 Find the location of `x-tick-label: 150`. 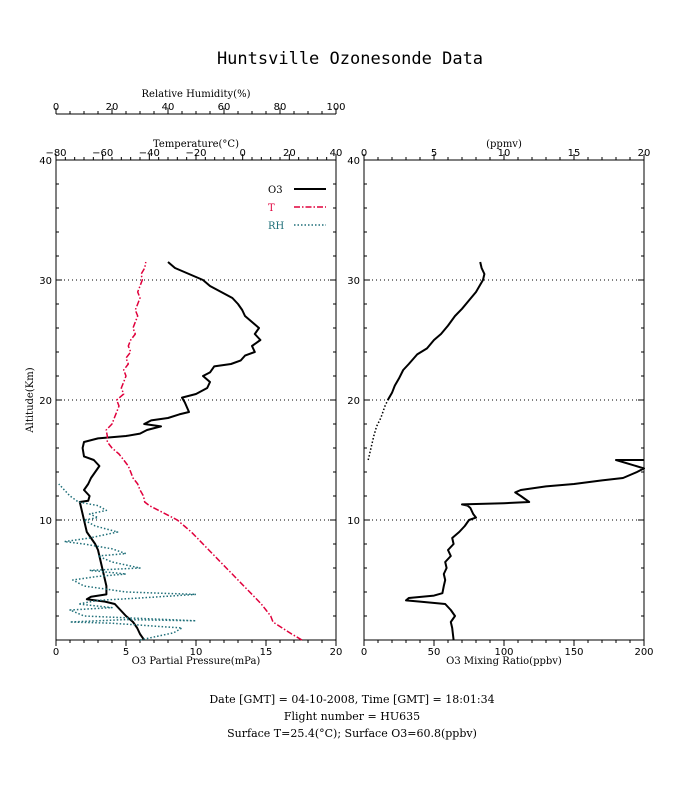

x-tick-label: 150 is located at coordinates (573, 652).